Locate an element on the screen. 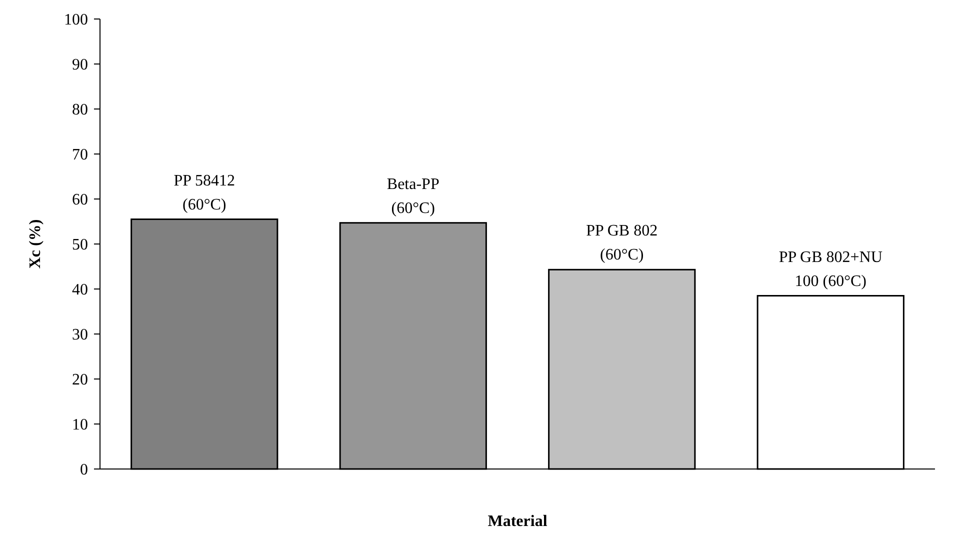 The width and height of the screenshot is (960, 546). y-tick-label: 70 is located at coordinates (80, 155).